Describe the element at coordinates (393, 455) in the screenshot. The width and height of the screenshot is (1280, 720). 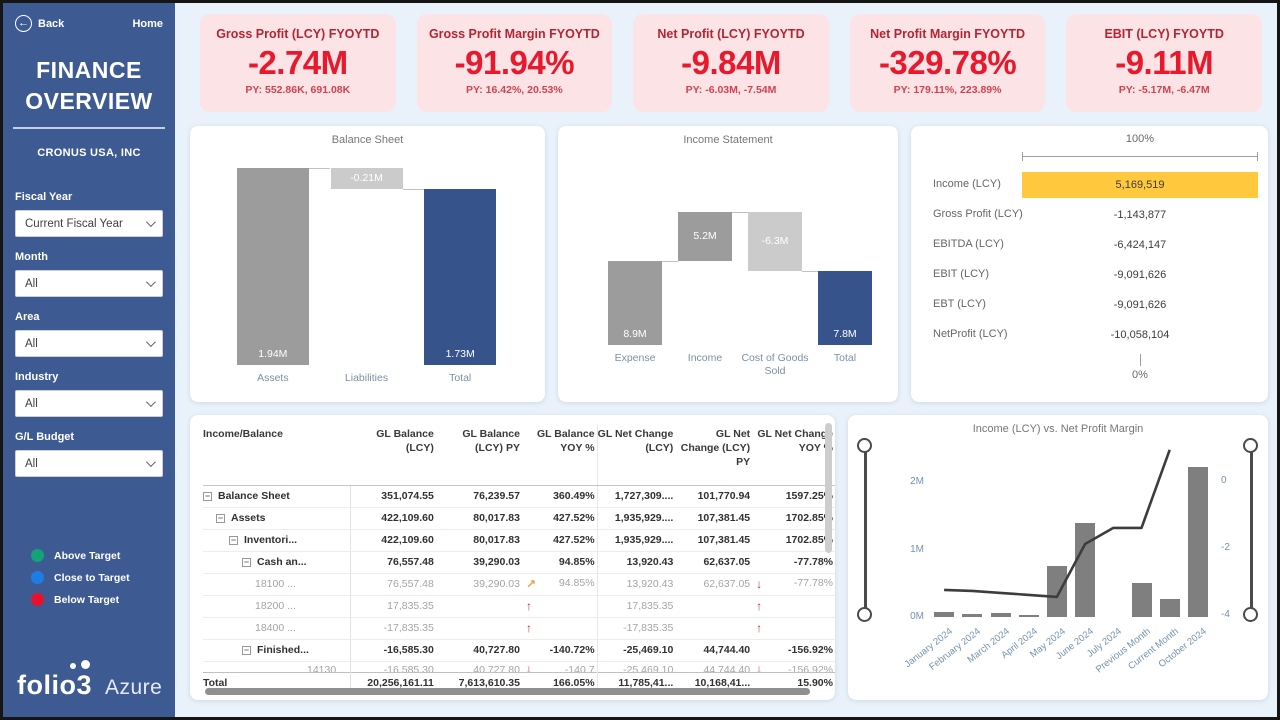
I see `column-header-gl-balance-lcy: GL Balance (LCY)` at that location.